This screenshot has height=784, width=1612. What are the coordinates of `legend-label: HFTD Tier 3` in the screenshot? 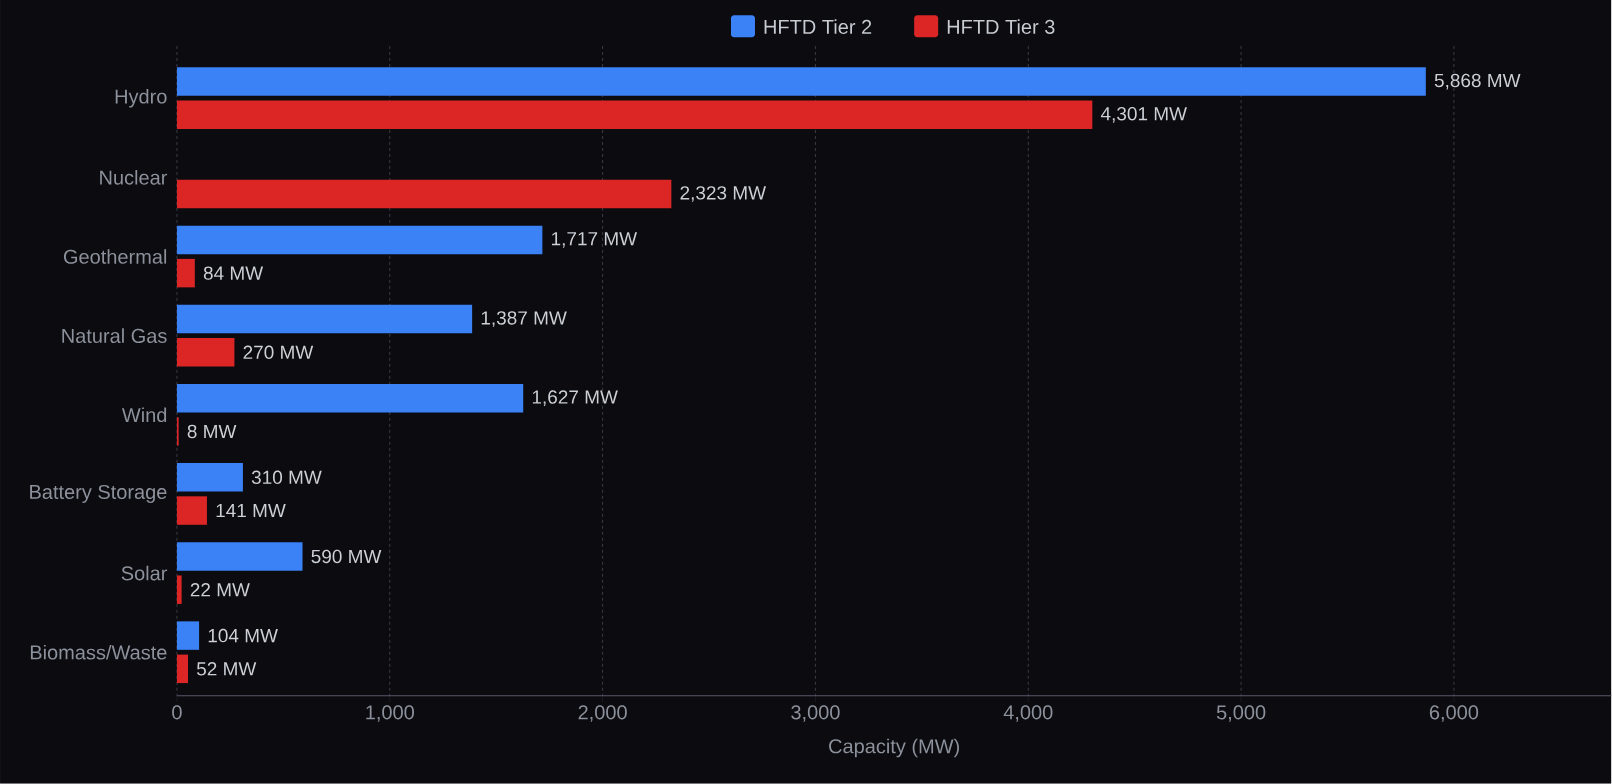 It's located at (1001, 27).